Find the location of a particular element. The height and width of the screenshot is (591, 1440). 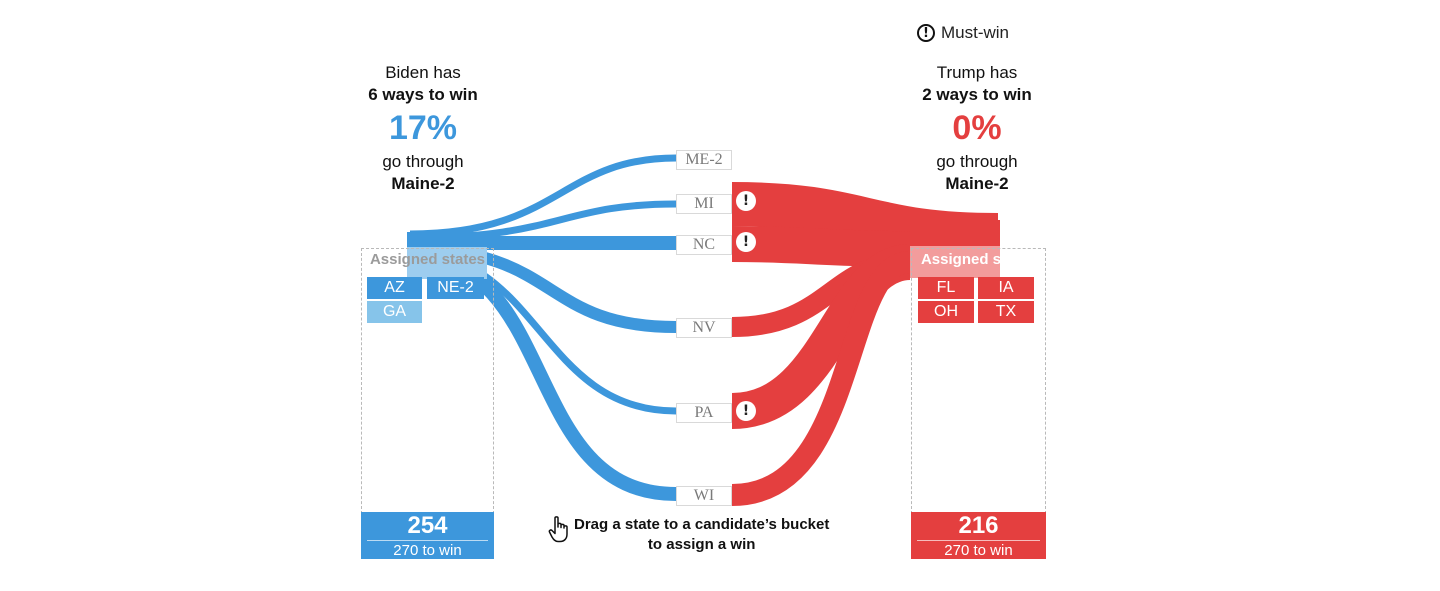

trump-go-through-label: go through is located at coordinates (977, 161).